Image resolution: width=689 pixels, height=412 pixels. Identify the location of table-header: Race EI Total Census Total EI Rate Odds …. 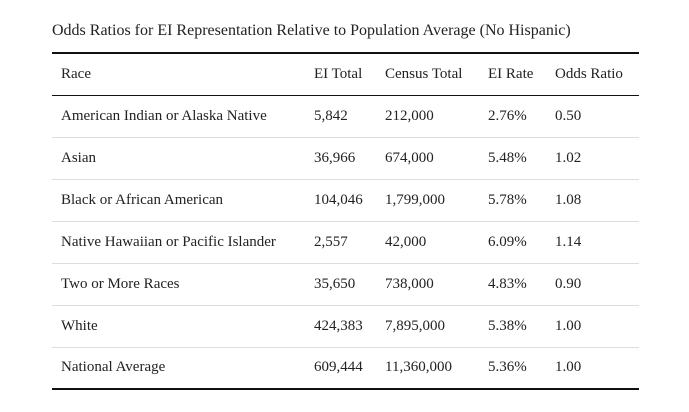
(345, 74).